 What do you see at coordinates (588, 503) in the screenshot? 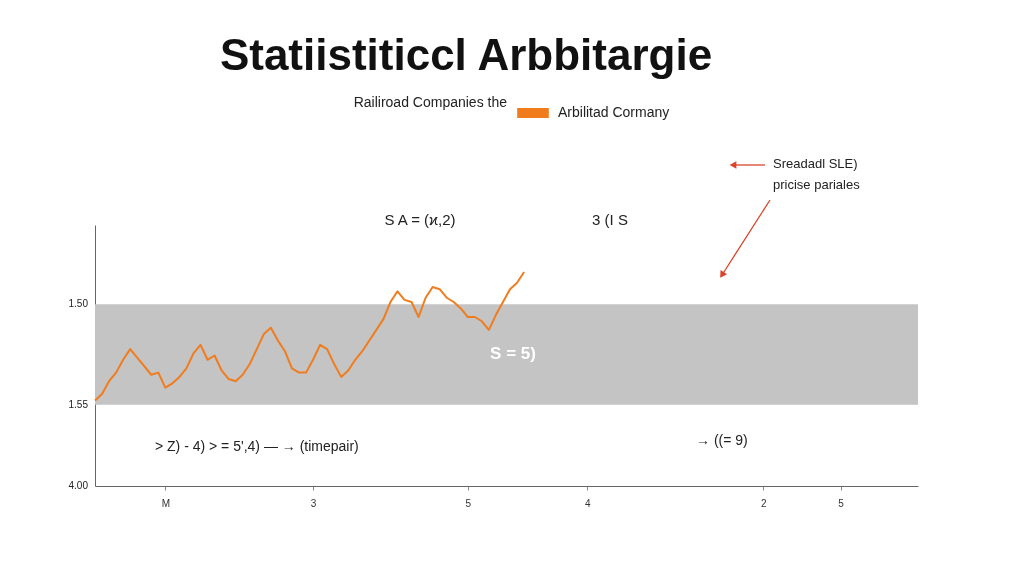
I see `x-tick-label: 4` at bounding box center [588, 503].